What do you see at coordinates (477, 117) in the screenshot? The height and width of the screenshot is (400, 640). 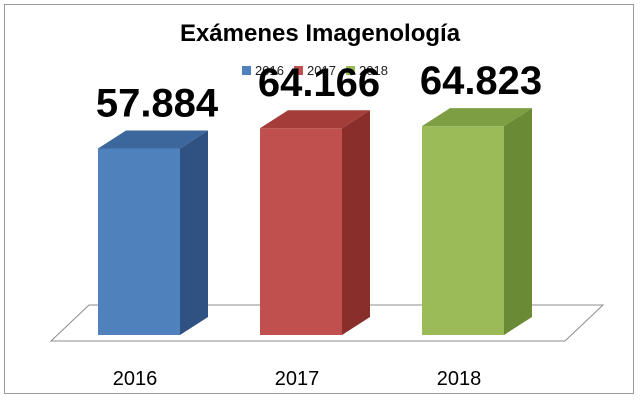 I see `bar-top-2018` at bounding box center [477, 117].